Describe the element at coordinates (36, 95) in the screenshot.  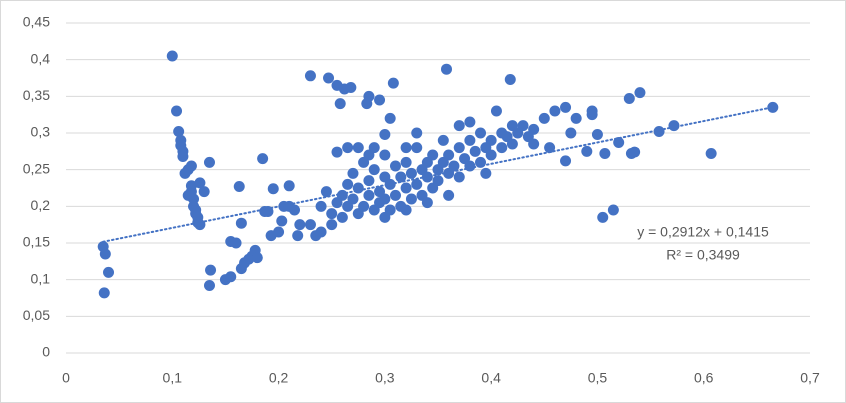
I see `y-tick-label: 0,35` at that location.